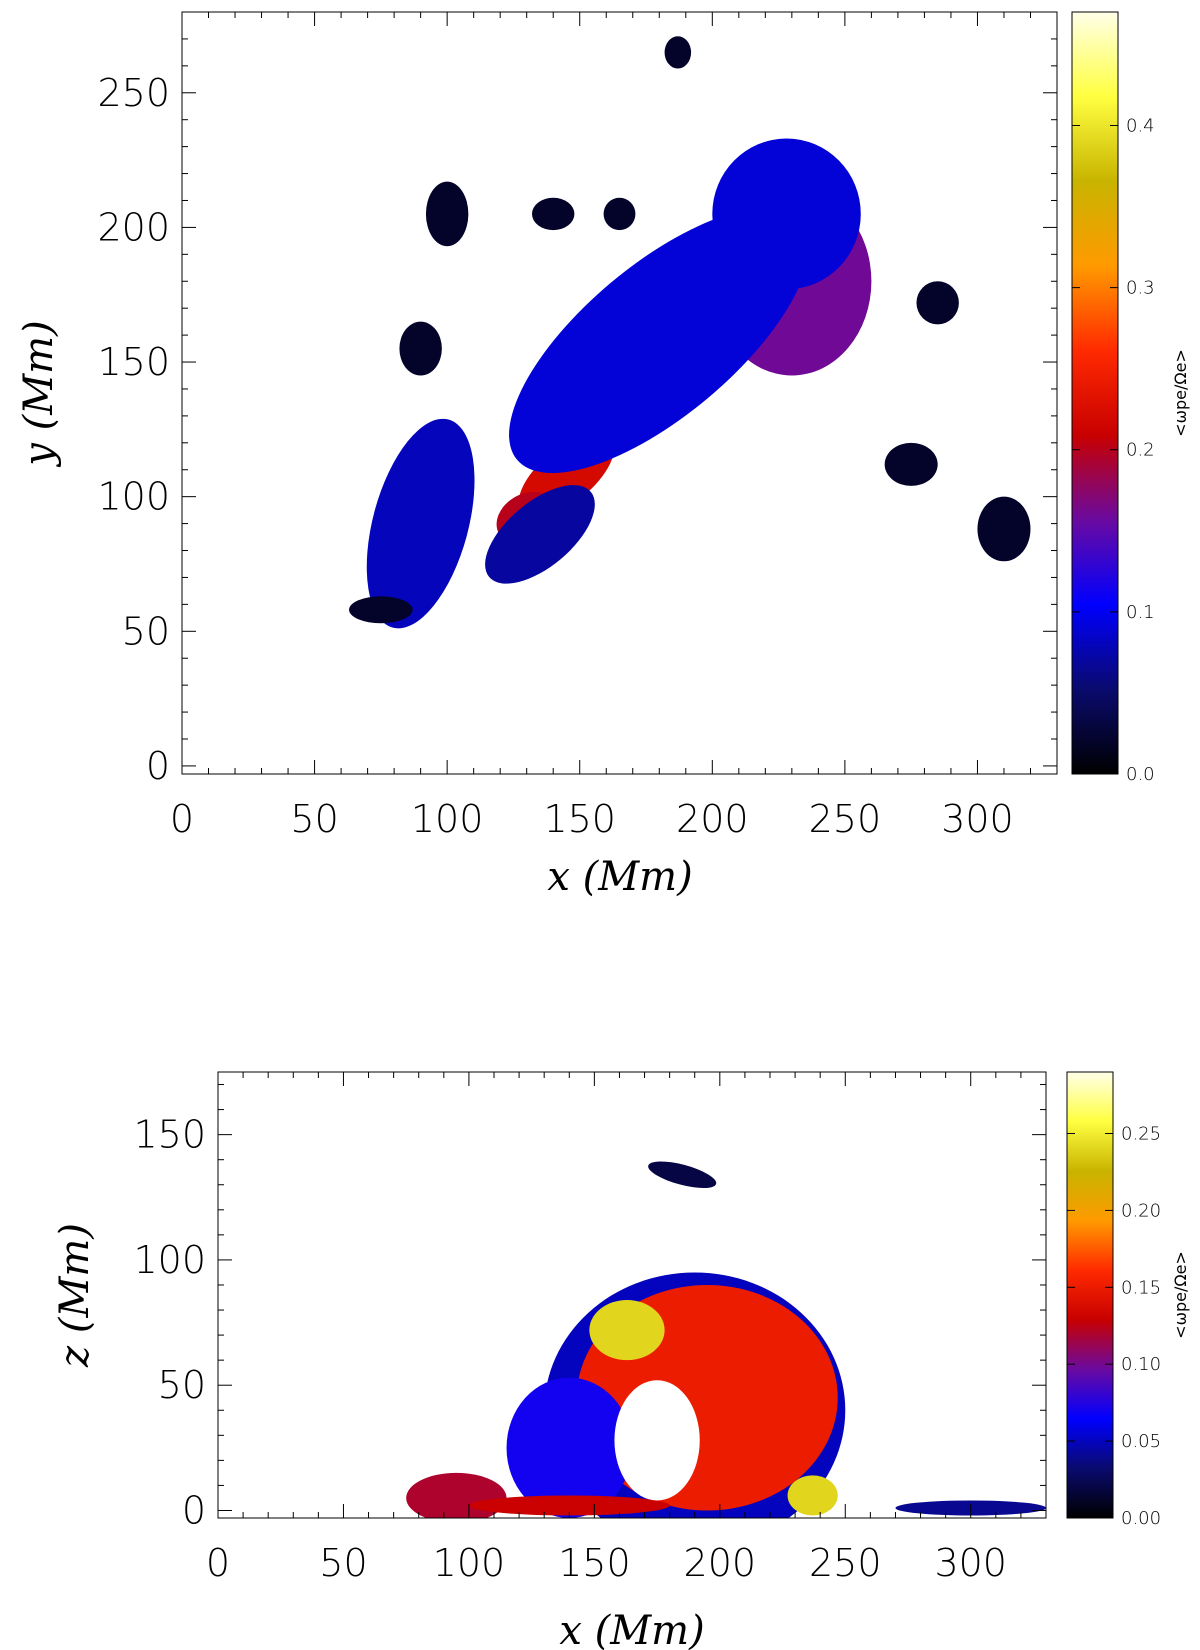  Describe the element at coordinates (1140, 288) in the screenshot. I see `colorbar-tick-label: 0.3` at that location.